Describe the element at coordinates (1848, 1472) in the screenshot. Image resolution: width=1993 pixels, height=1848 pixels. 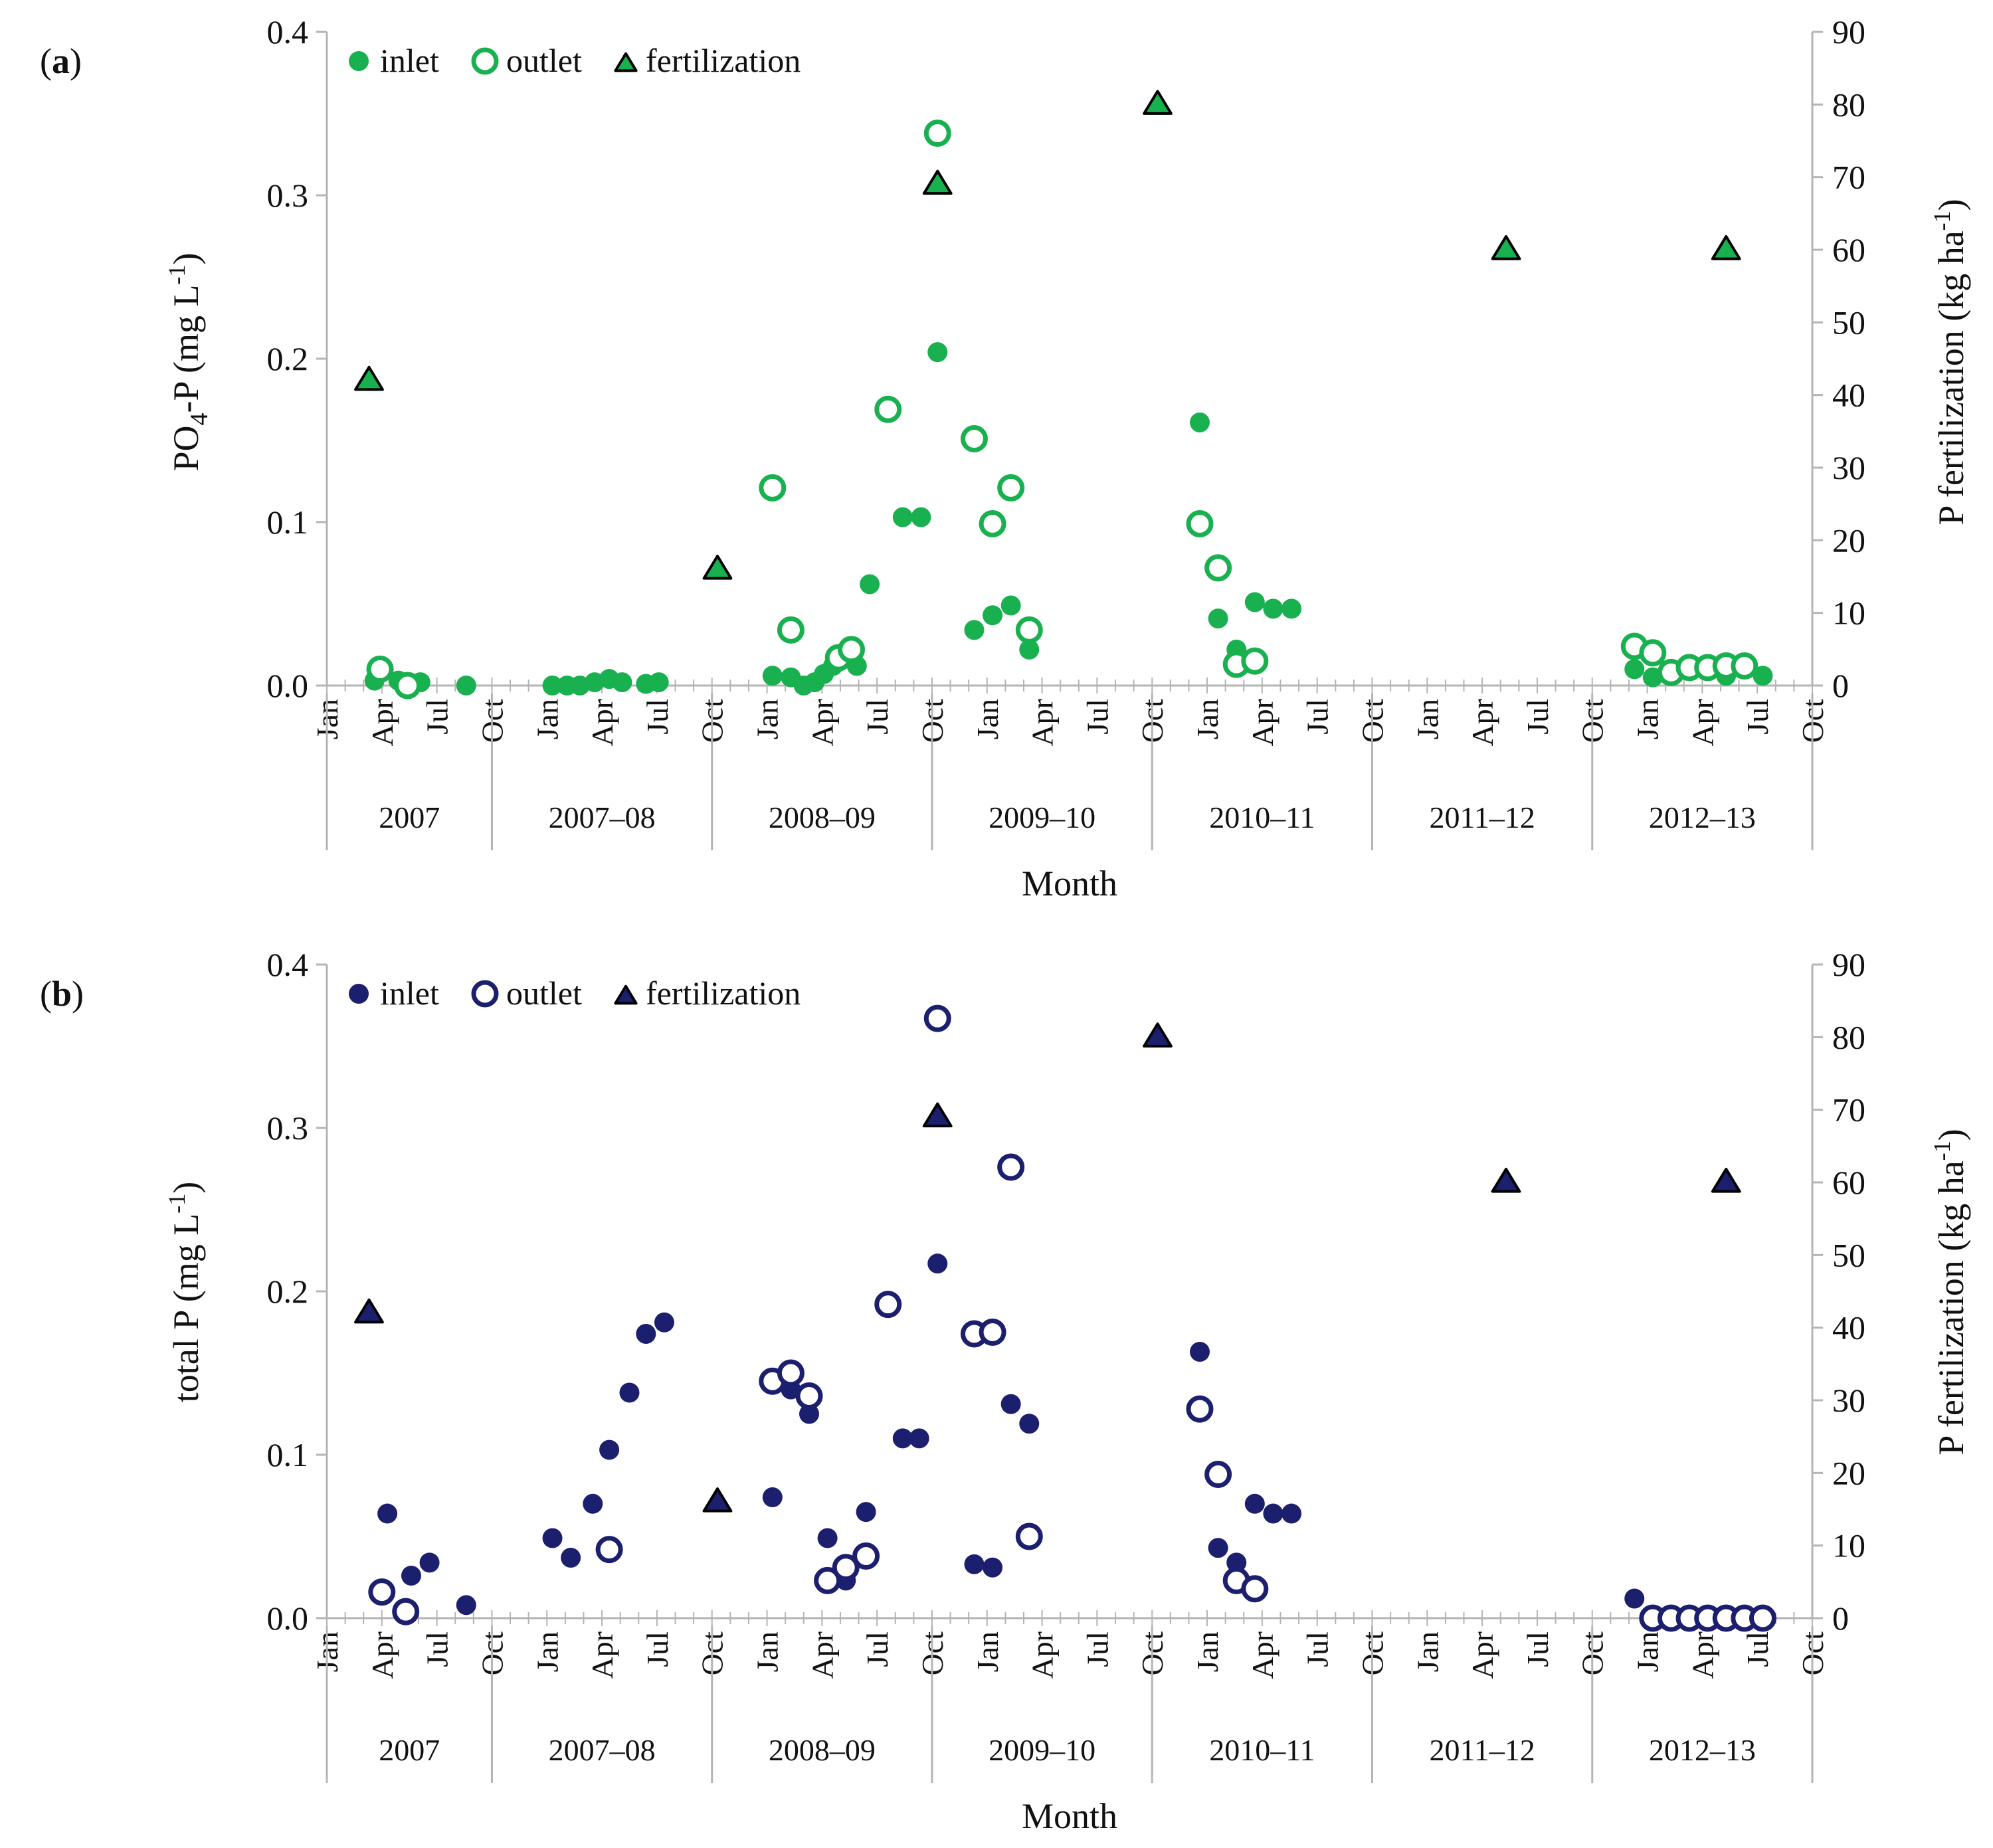
I see `y2-tick-label: 20` at that location.